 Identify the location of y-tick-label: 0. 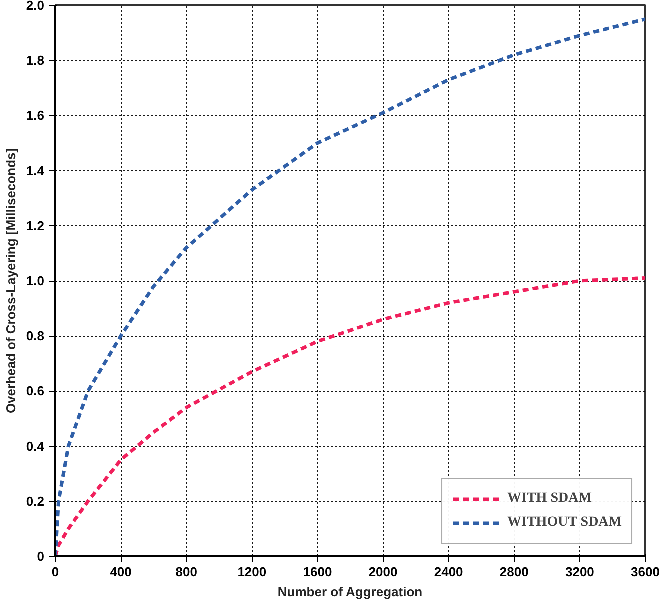
(41, 556).